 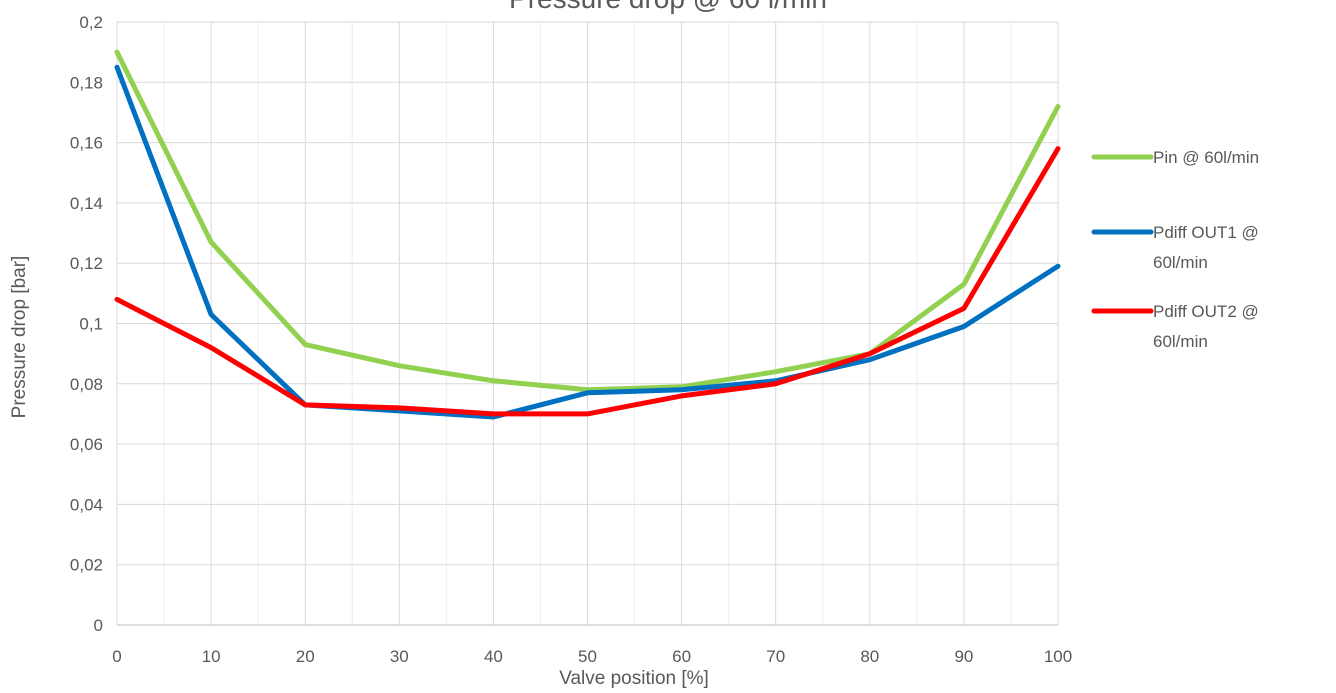 I want to click on chart-title: Pressure drop @ 60 l/min, so click(x=668, y=7).